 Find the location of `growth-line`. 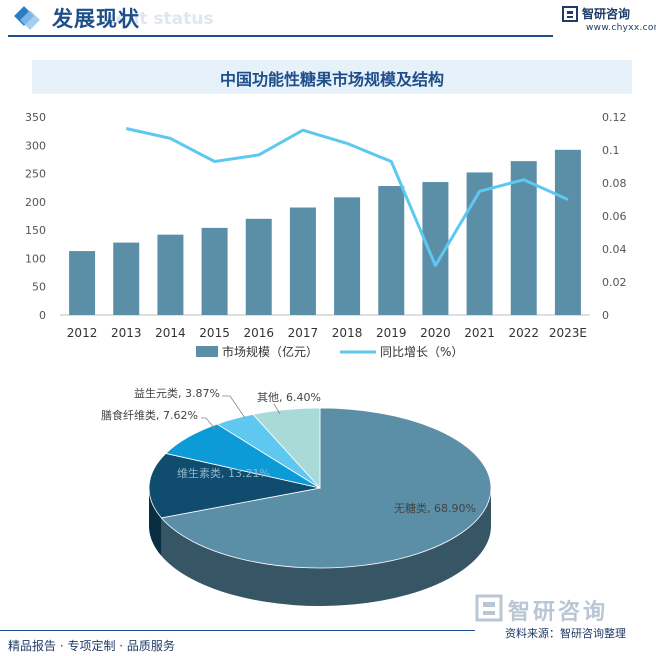

growth-line is located at coordinates (347, 197).